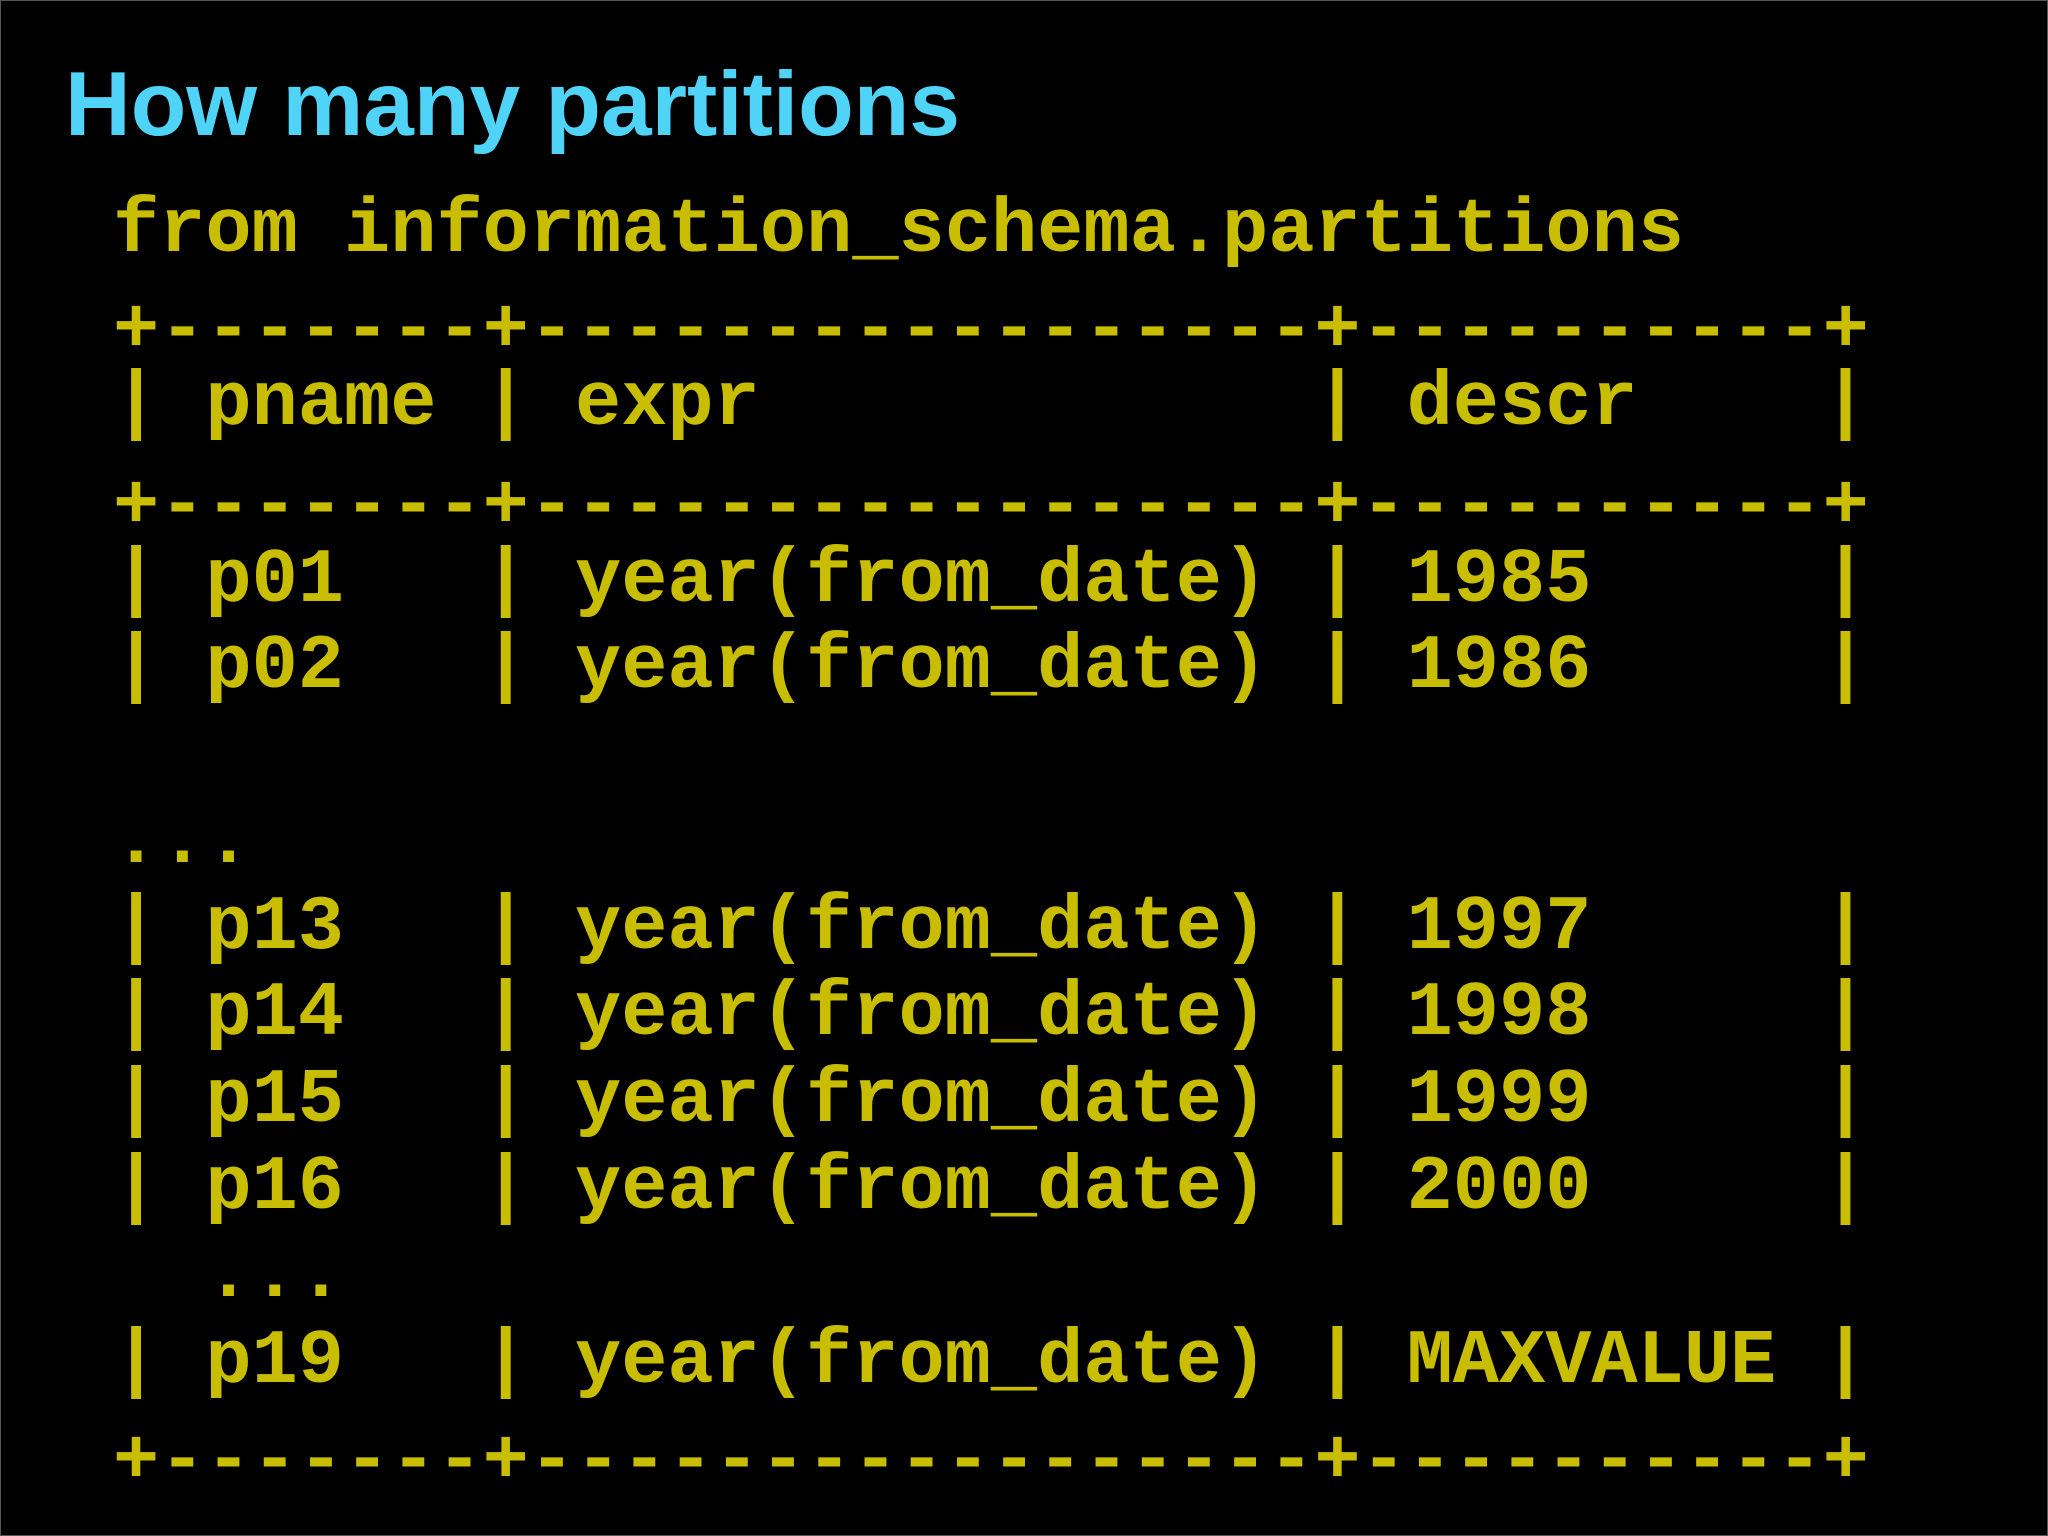  I want to click on table-cell: 1997, so click(1499, 928).